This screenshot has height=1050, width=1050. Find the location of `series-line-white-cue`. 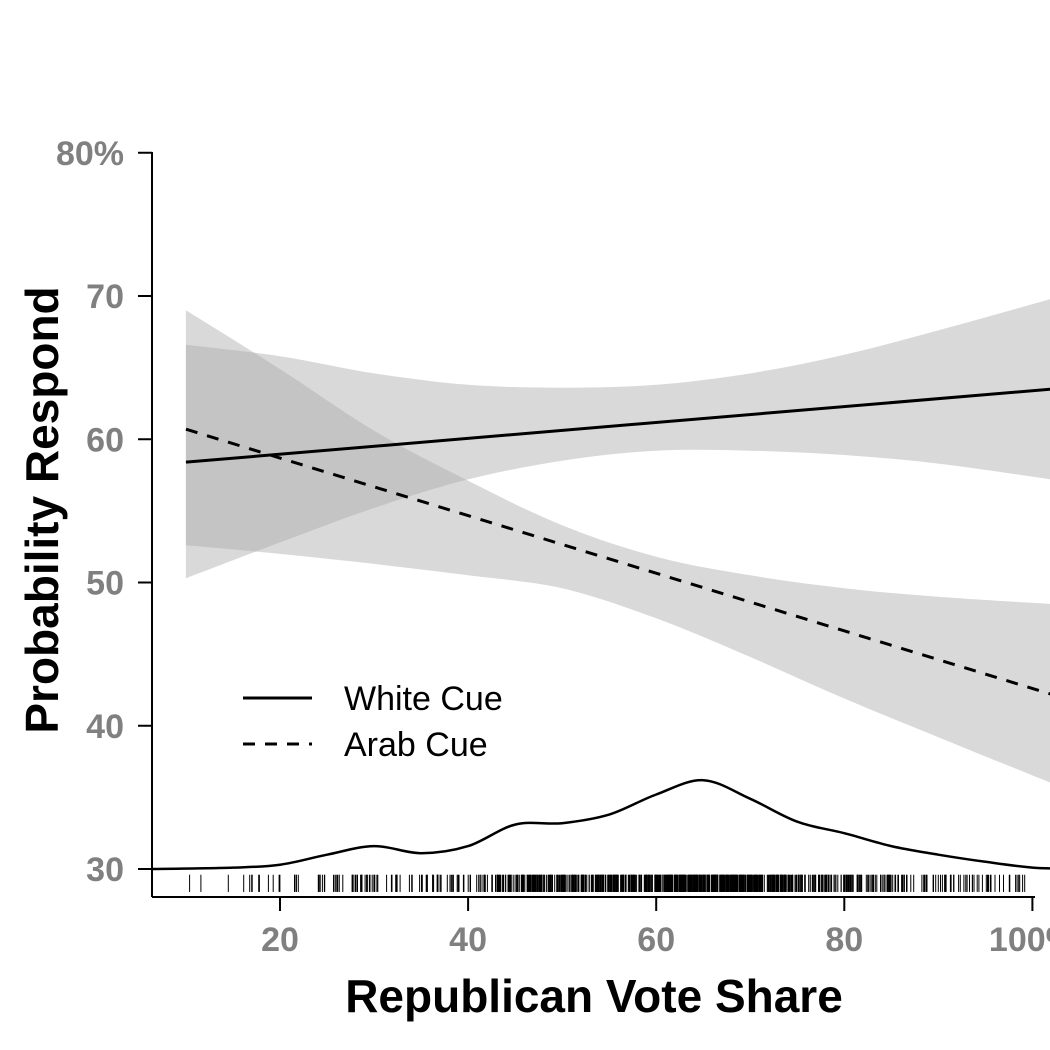

series-line-white-cue is located at coordinates (617, 425).